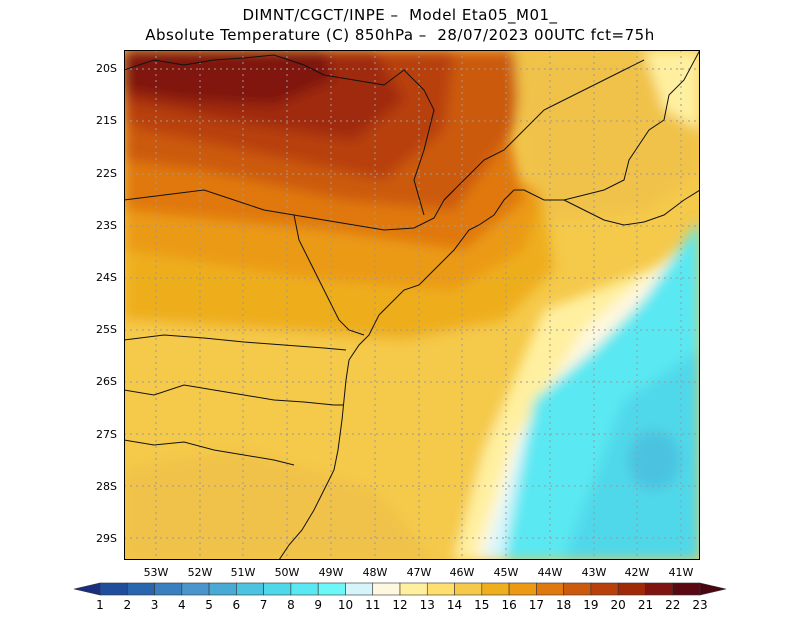  Describe the element at coordinates (594, 572) in the screenshot. I see `lon-label: 43W` at that location.